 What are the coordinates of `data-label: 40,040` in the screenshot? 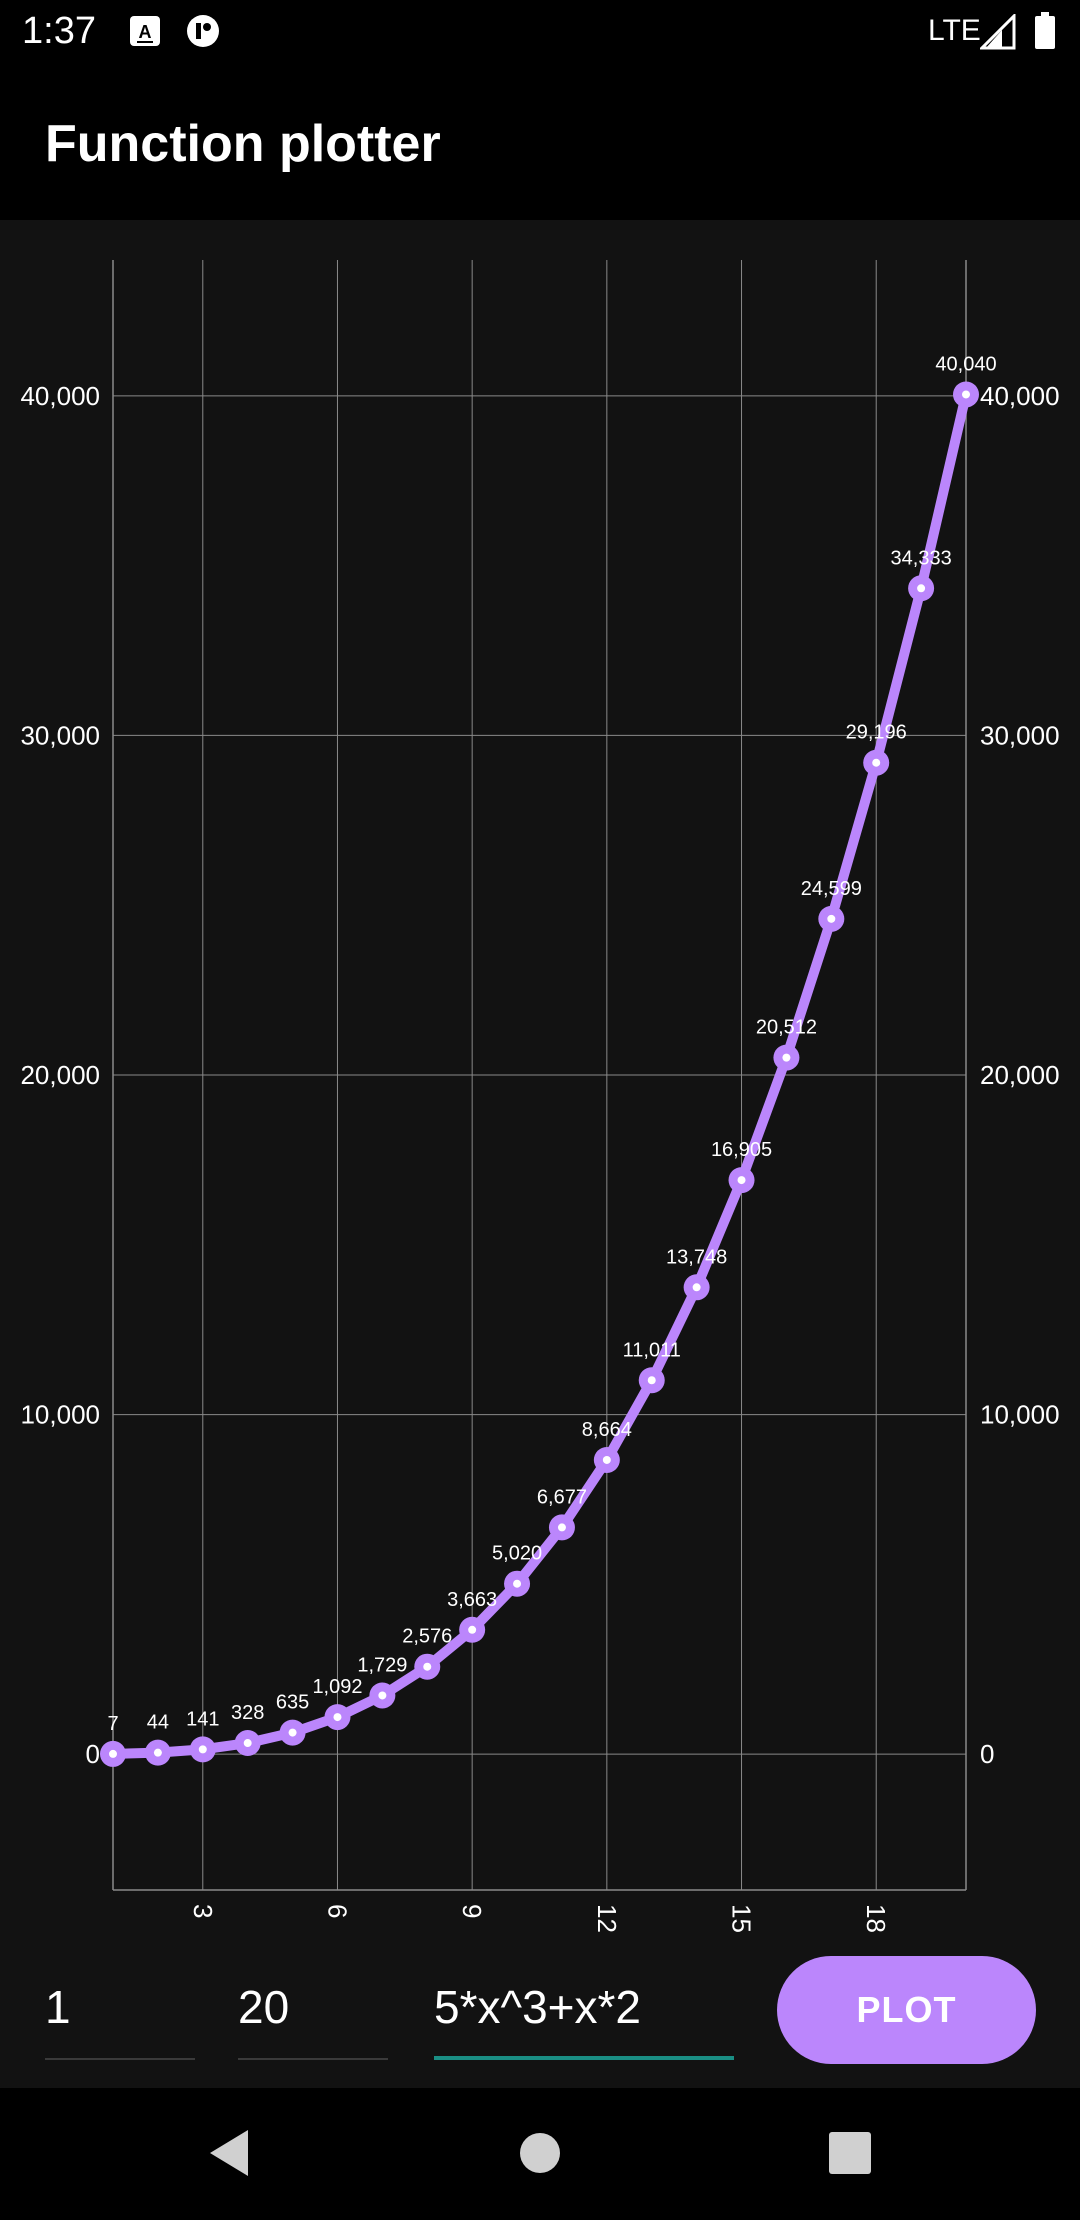 It's located at (965, 364).